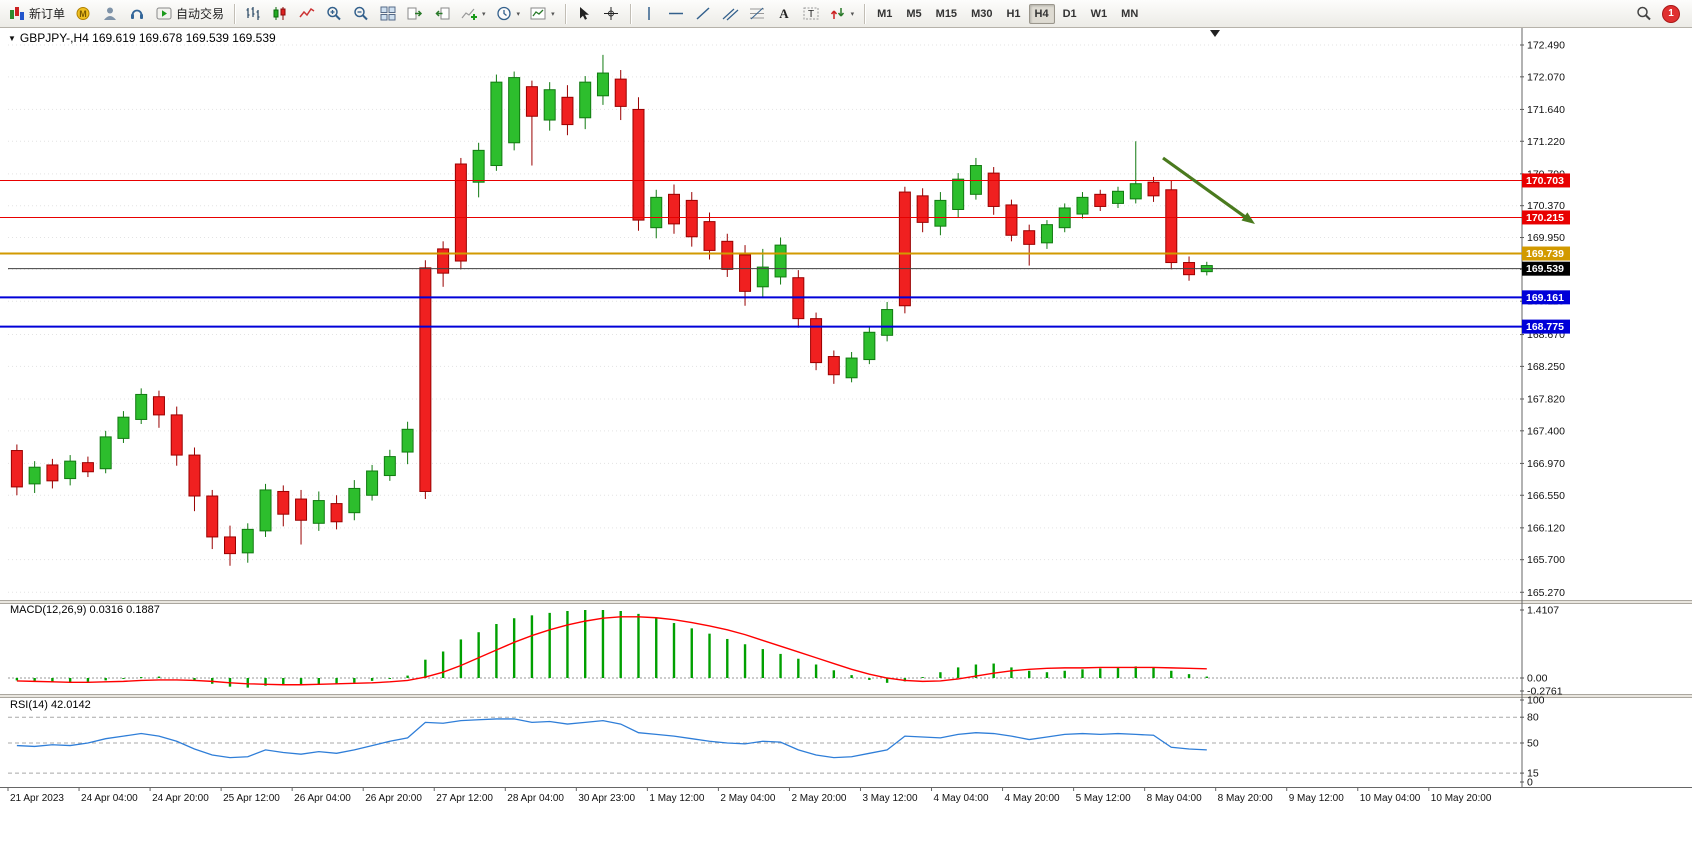 This screenshot has height=861, width=1692. What do you see at coordinates (676, 13) in the screenshot?
I see `horizontal-line-button` at bounding box center [676, 13].